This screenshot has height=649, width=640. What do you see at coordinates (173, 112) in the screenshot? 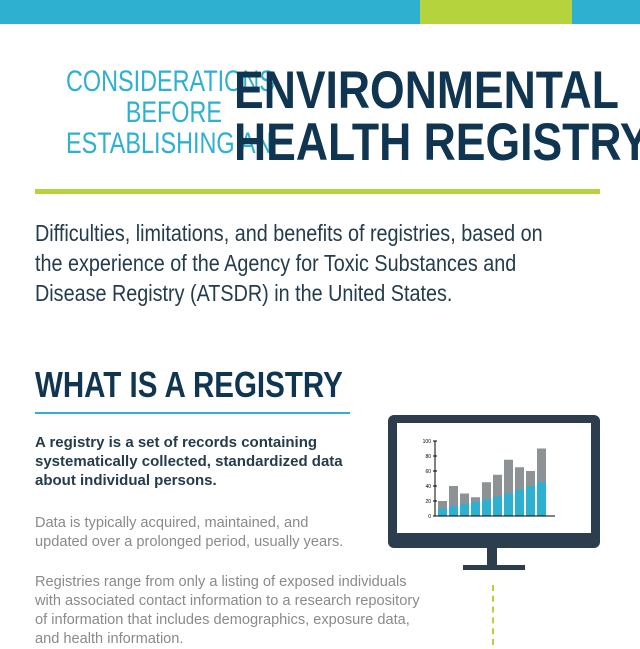
I see `kicker-line: BEFORE` at bounding box center [173, 112].